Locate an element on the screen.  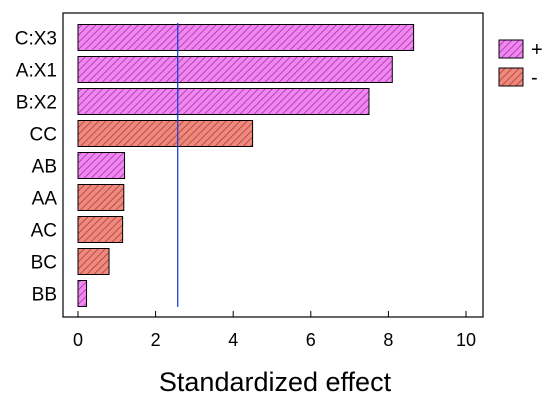
bar-ab is located at coordinates (101, 165).